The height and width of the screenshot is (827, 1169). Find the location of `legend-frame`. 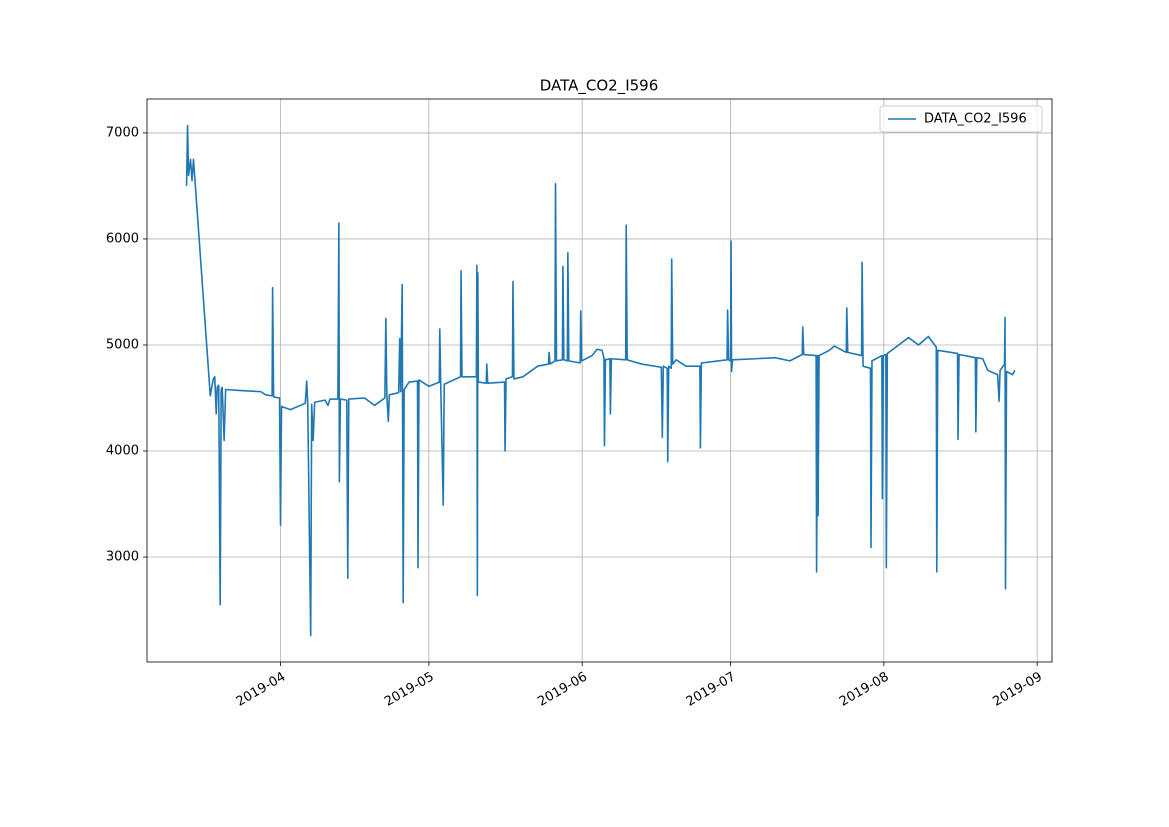

legend-frame is located at coordinates (961, 119).